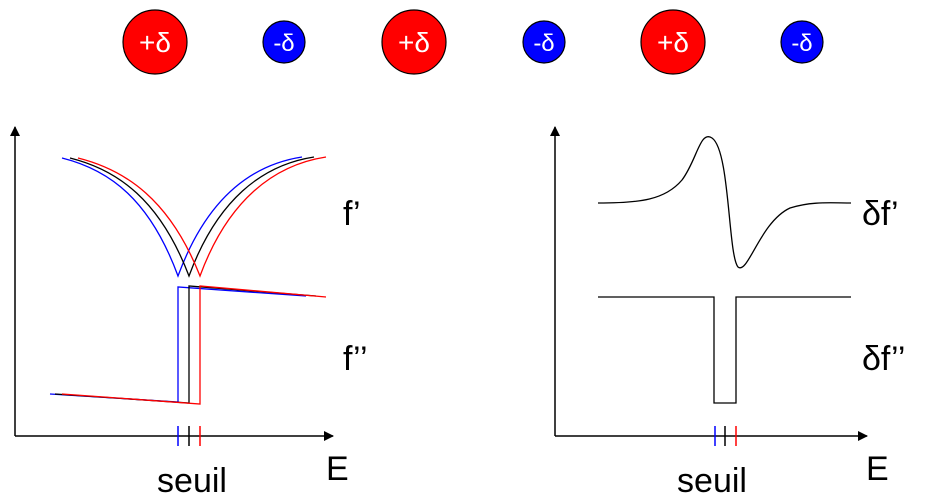  Describe the element at coordinates (352, 214) in the screenshot. I see `f-prime-label: f’` at that location.